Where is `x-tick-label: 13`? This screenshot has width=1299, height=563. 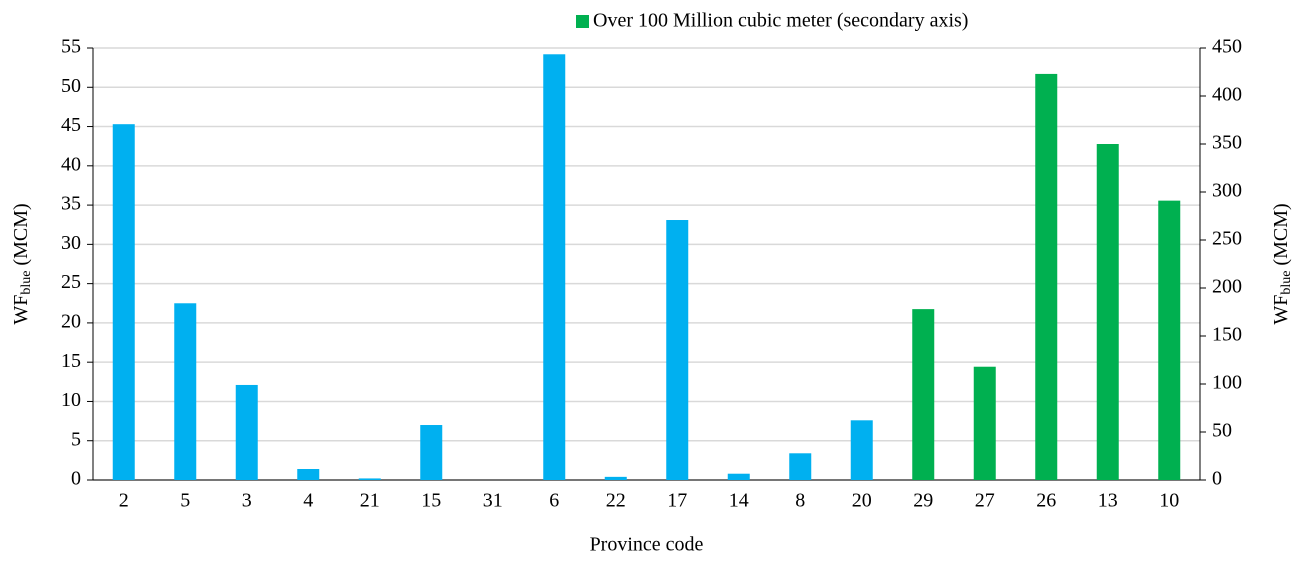 x-tick-label: 13 is located at coordinates (1108, 501).